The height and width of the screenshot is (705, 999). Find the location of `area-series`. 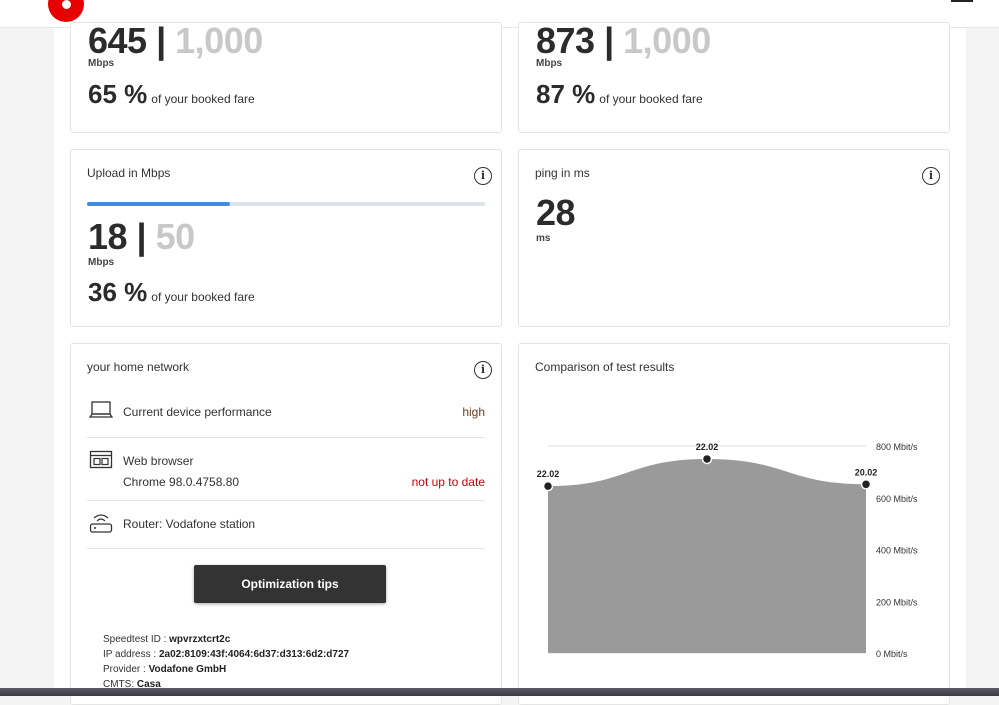

area-series is located at coordinates (707, 555).